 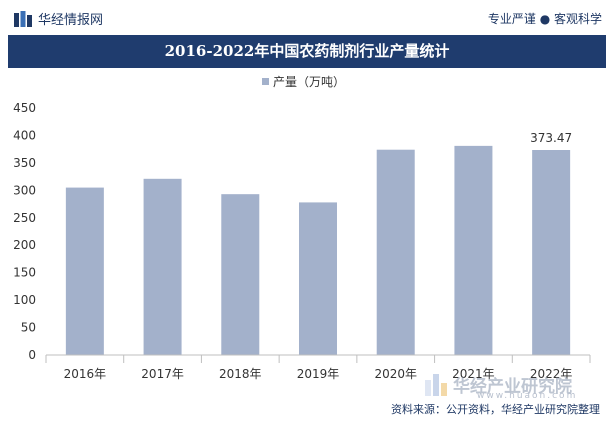 I want to click on x-tick-label: 2020年, so click(x=395, y=374).